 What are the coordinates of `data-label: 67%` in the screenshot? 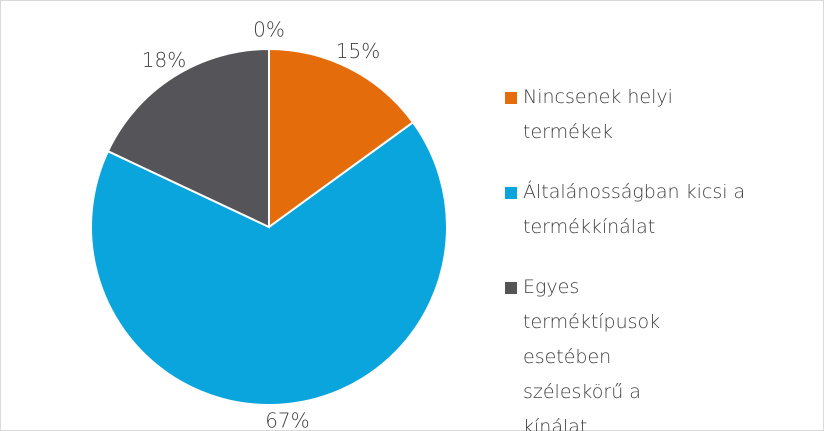 It's located at (287, 420).